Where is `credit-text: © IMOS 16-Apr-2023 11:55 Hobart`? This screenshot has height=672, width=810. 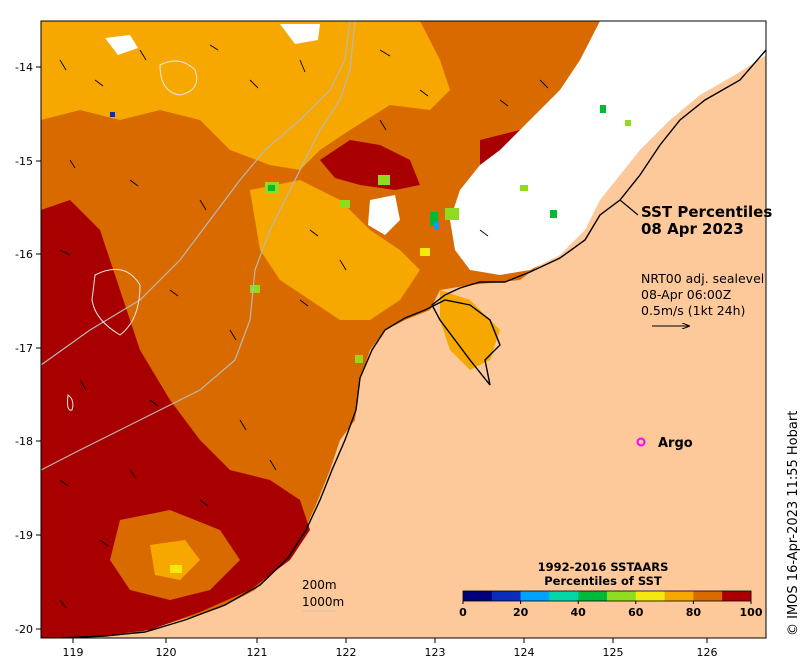 credit-text: © IMOS 16-Apr-2023 11:55 Hobart is located at coordinates (793, 523).